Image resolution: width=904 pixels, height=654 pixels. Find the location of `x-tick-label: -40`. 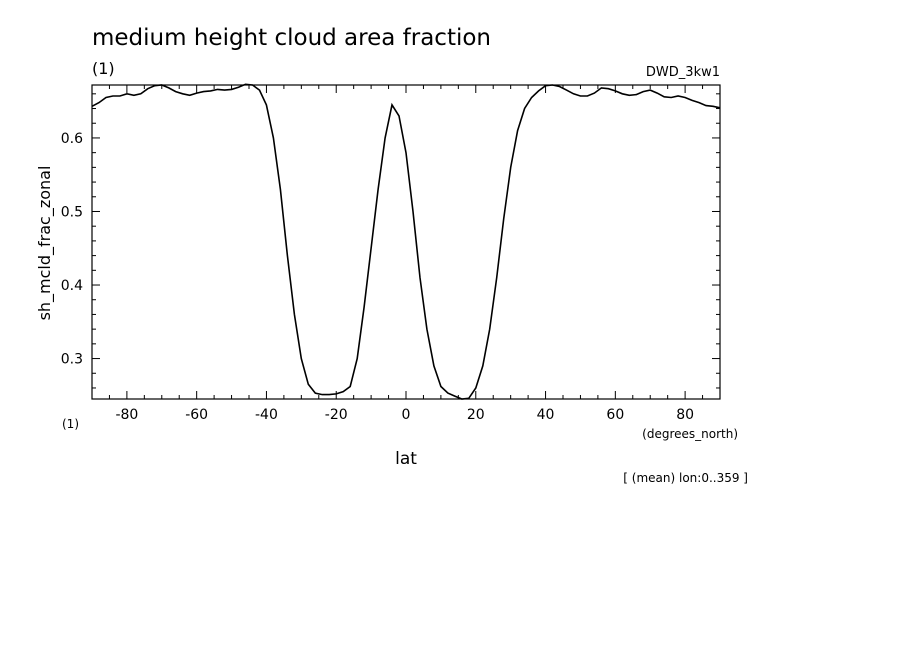

x-tick-label: -40 is located at coordinates (266, 415).